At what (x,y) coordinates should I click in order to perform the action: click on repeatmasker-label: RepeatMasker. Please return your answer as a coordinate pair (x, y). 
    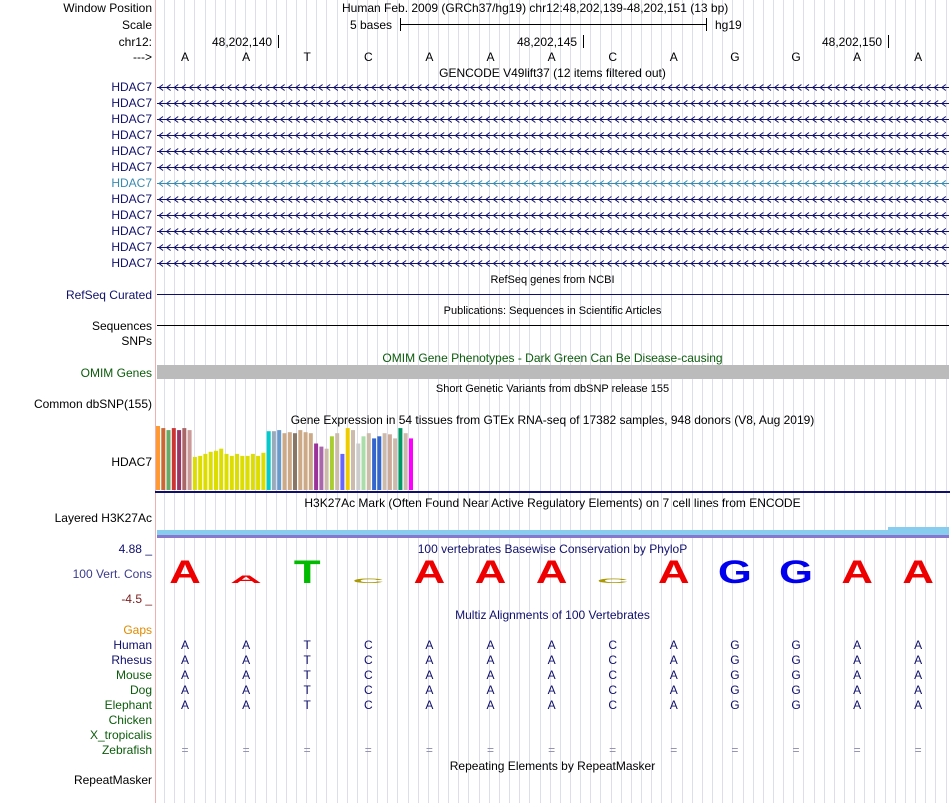
    Looking at the image, I should click on (112, 780).